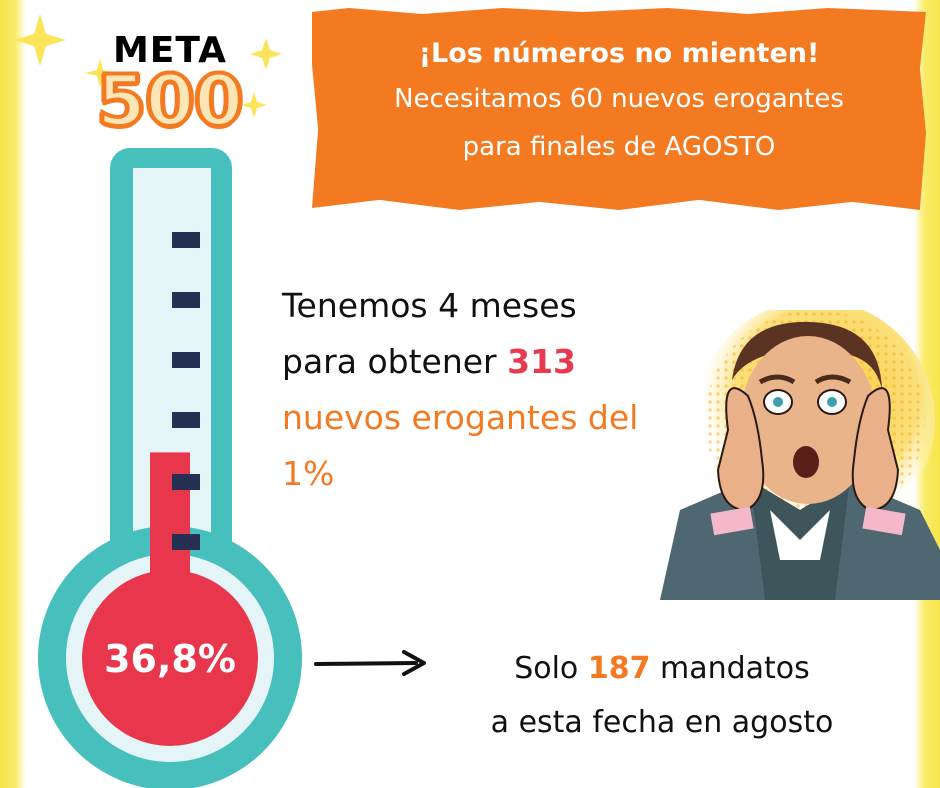 The width and height of the screenshot is (940, 788). What do you see at coordinates (619, 147) in the screenshot?
I see `header-line-2: para finales de AGOSTO` at bounding box center [619, 147].